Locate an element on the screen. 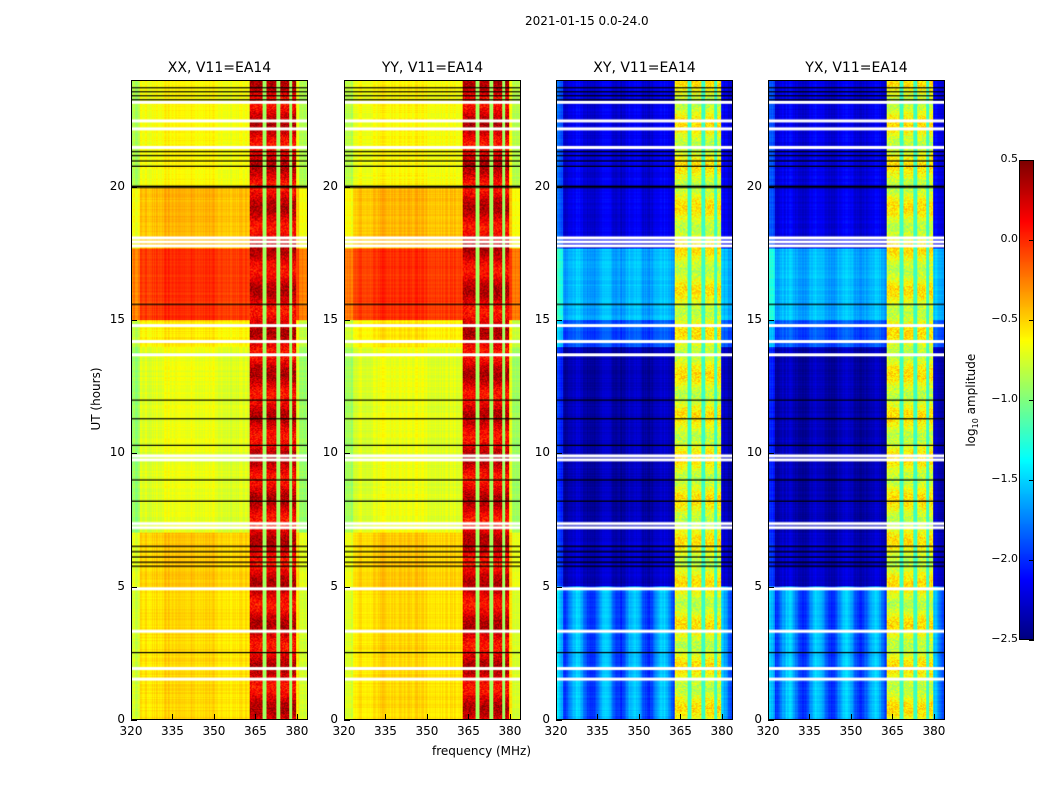  colorbar-label-rest: amplitude is located at coordinates (970, 386).